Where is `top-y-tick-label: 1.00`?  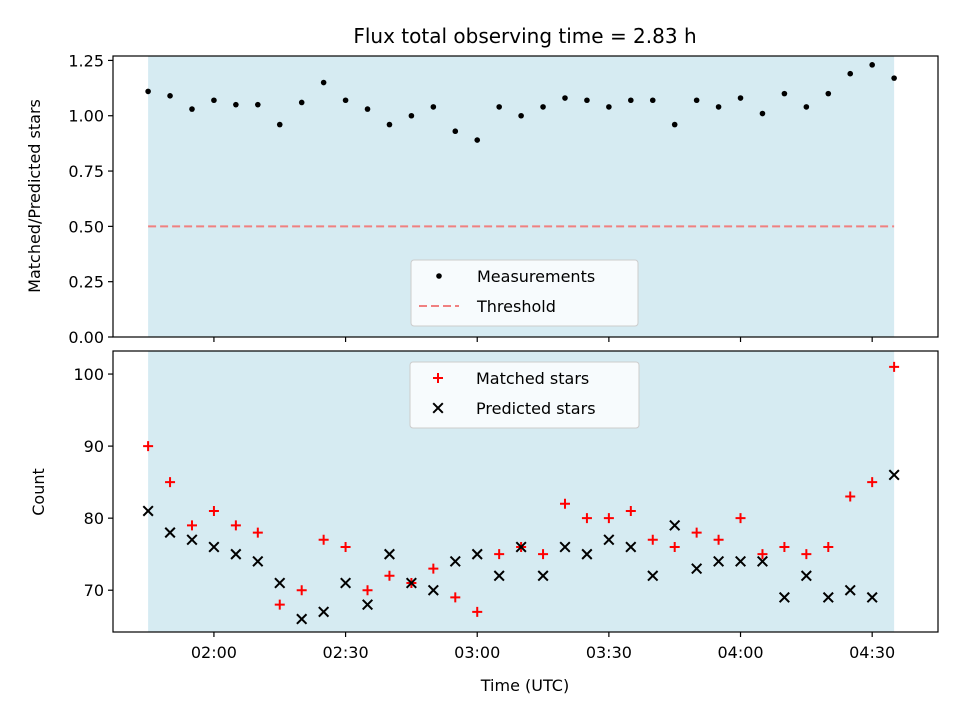 top-y-tick-label: 1.00 is located at coordinates (86, 116).